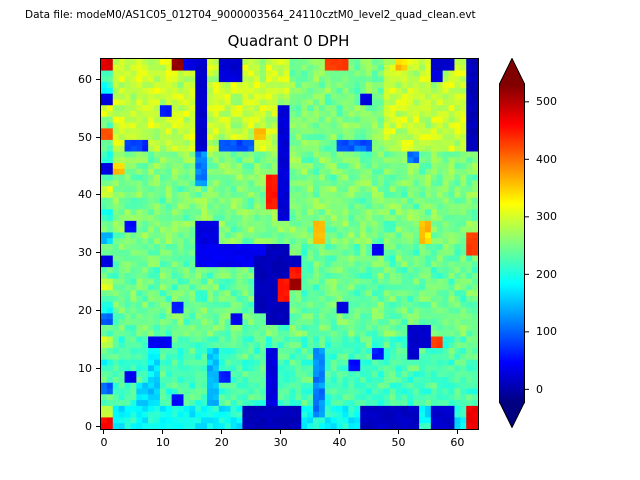 Image resolution: width=640 pixels, height=480 pixels. What do you see at coordinates (85, 137) in the screenshot?
I see `y-tick-label: 50` at bounding box center [85, 137].